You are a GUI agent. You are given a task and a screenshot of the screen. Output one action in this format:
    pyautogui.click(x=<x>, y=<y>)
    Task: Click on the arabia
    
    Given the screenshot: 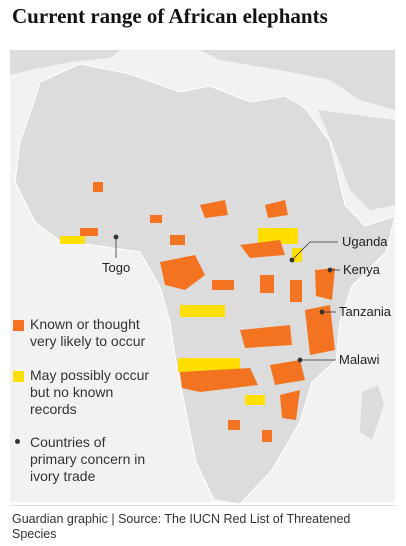 What is the action you would take?
    pyautogui.click(x=356, y=160)
    